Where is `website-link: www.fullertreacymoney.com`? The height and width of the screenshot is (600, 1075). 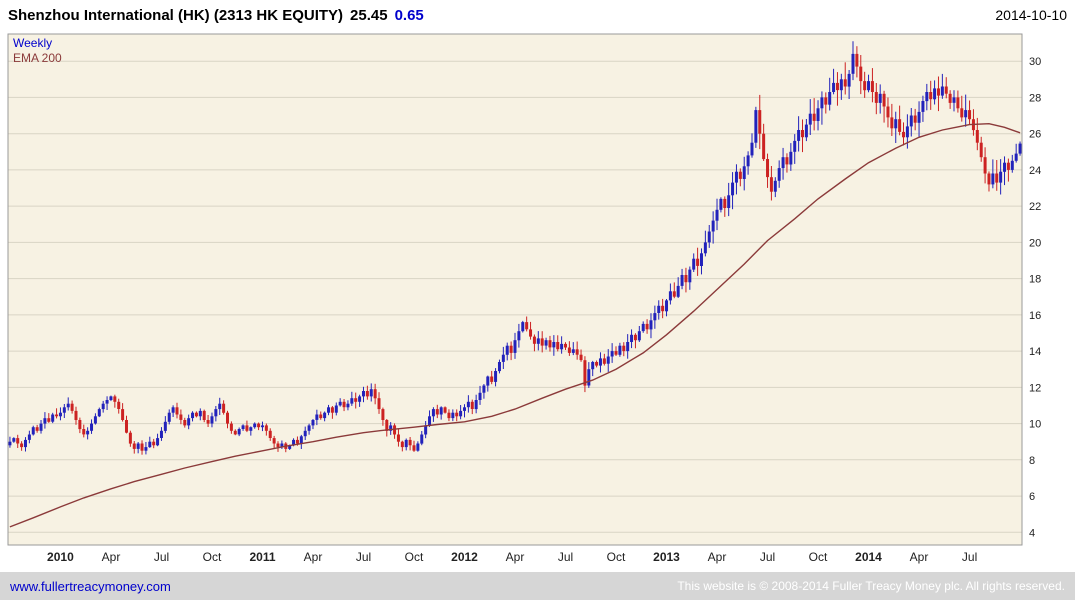
website-link: www.fullertreacymoney.com is located at coordinates (90, 586).